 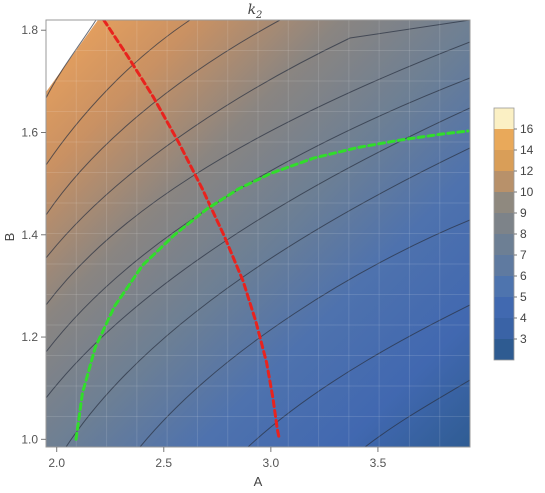 I want to click on legend-label: 16, so click(x=527, y=129).